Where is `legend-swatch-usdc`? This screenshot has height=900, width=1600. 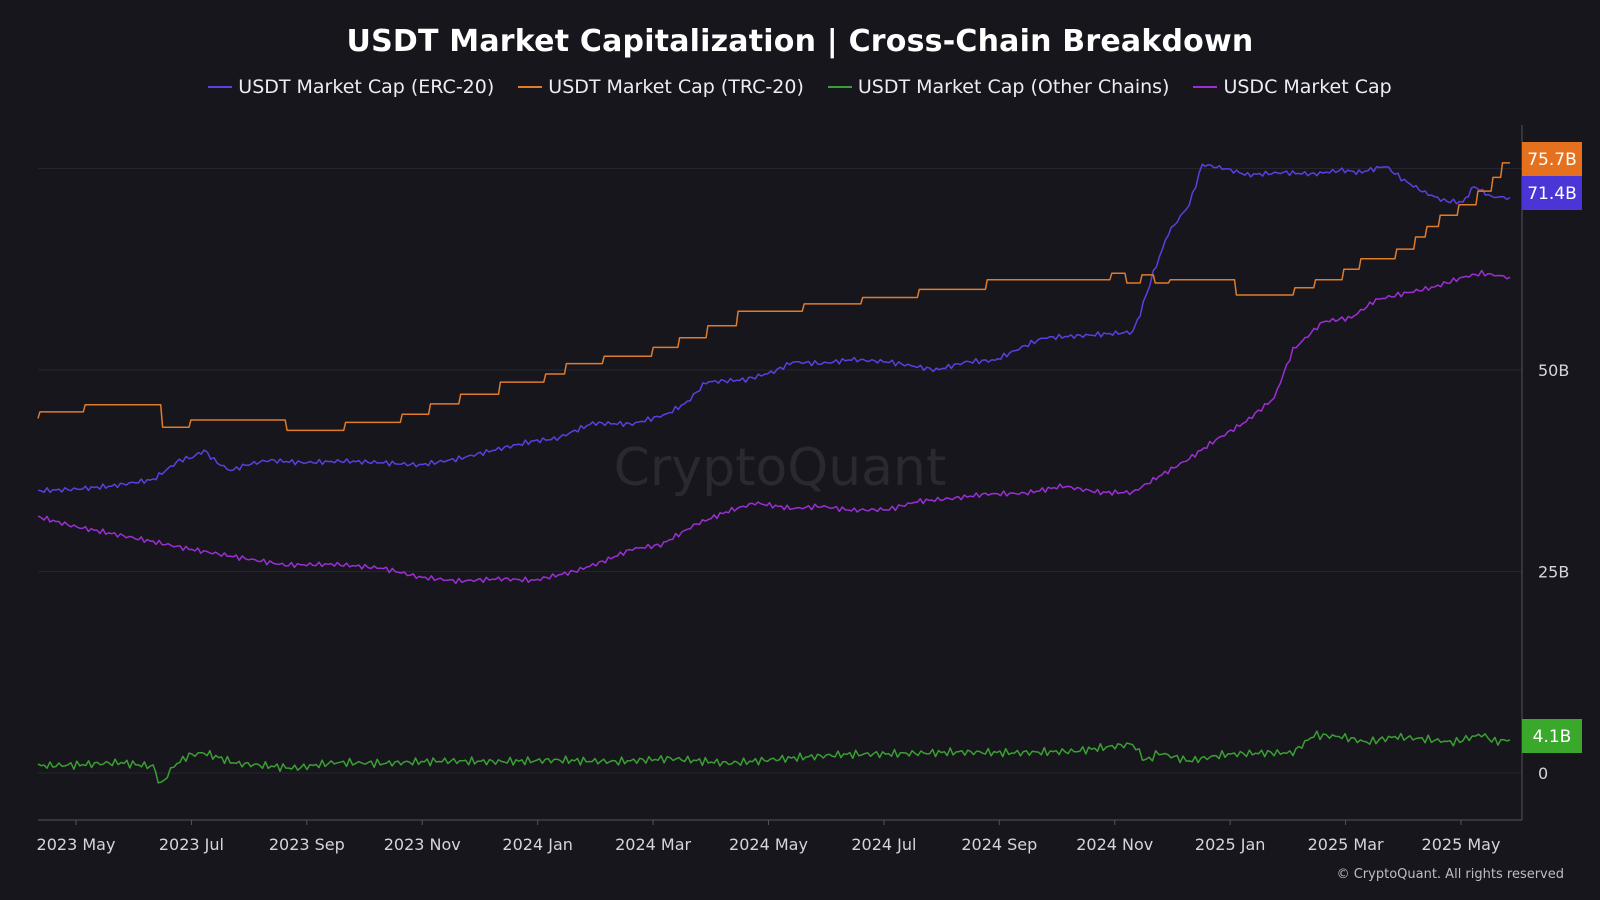
legend-swatch-usdc is located at coordinates (1205, 87).